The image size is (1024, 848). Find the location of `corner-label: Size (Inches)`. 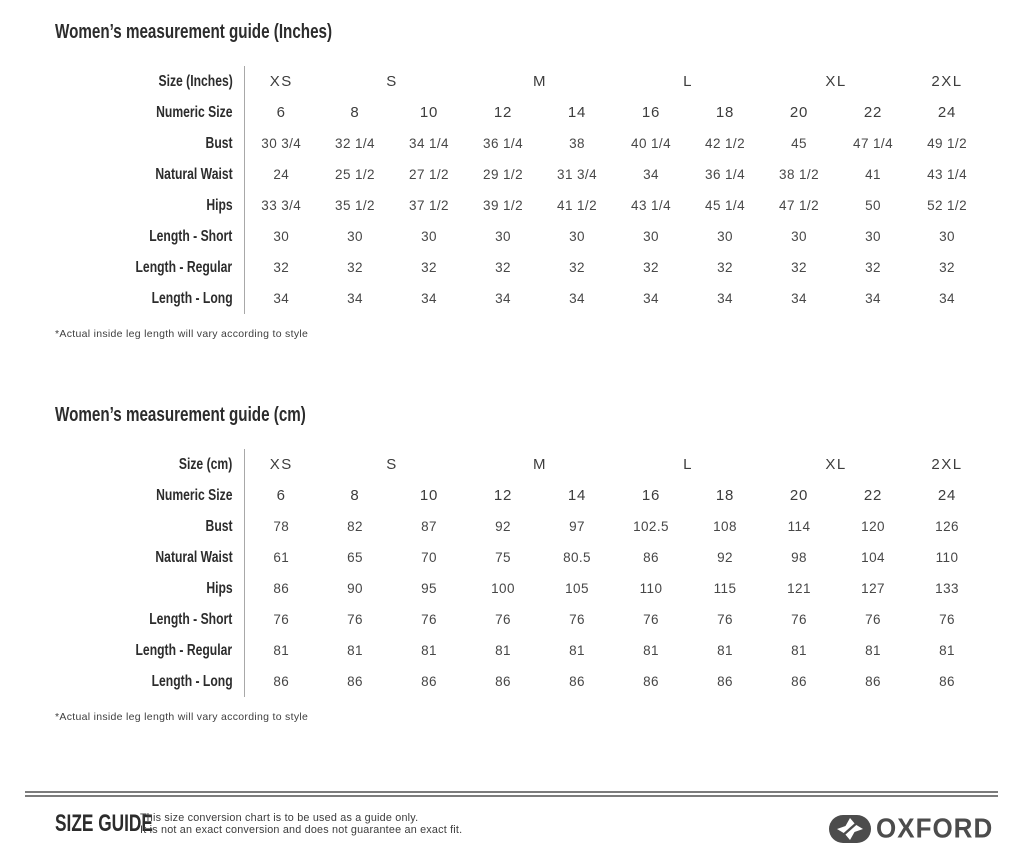

corner-label: Size (Inches) is located at coordinates (122, 81).